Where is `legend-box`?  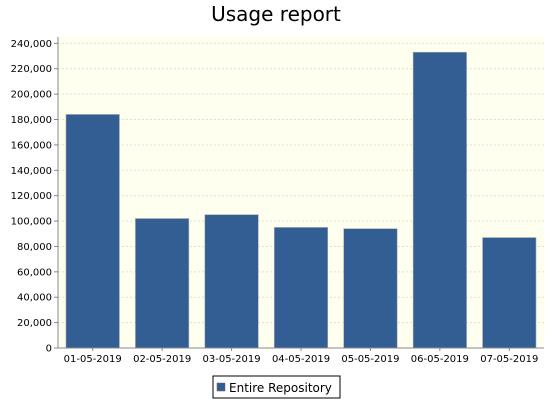 legend-box is located at coordinates (276, 387).